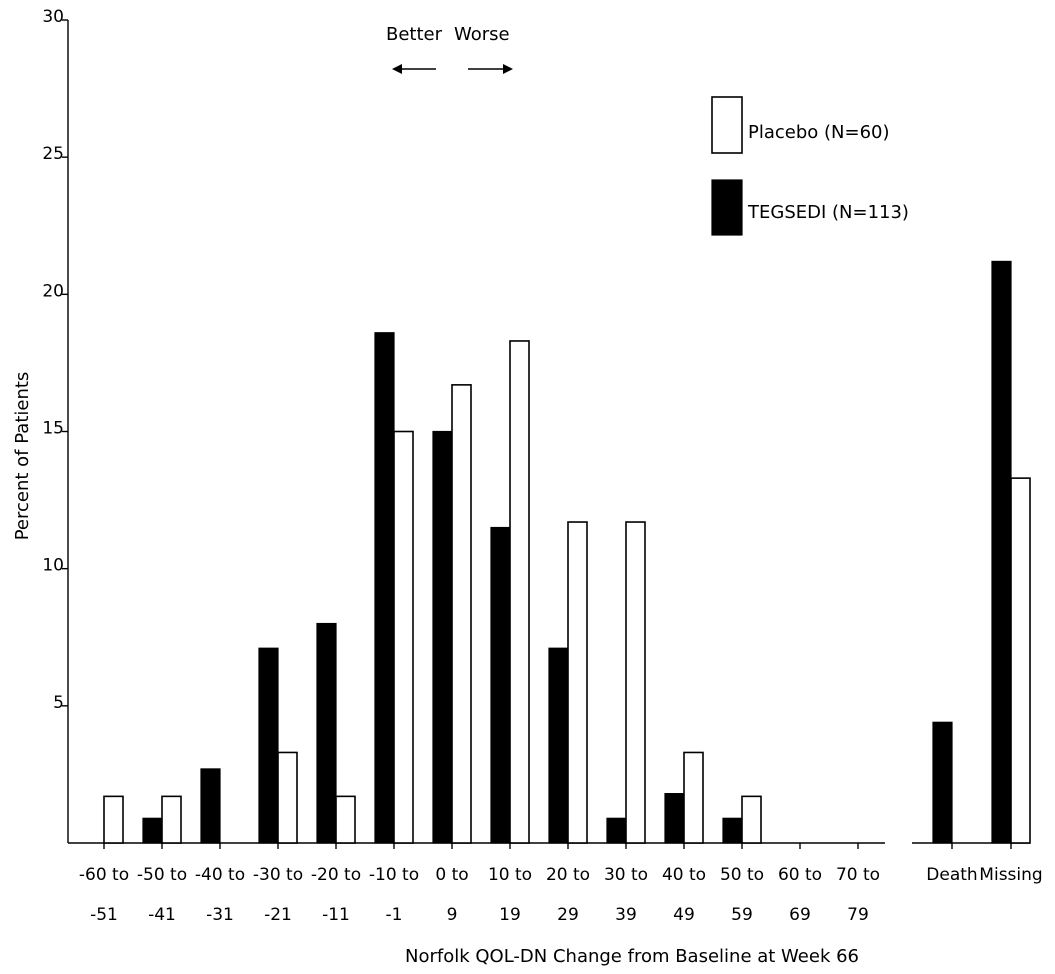 The width and height of the screenshot is (1055, 974). Describe the element at coordinates (22, 456) in the screenshot. I see `y-axis-label: Percent of Patients` at that location.